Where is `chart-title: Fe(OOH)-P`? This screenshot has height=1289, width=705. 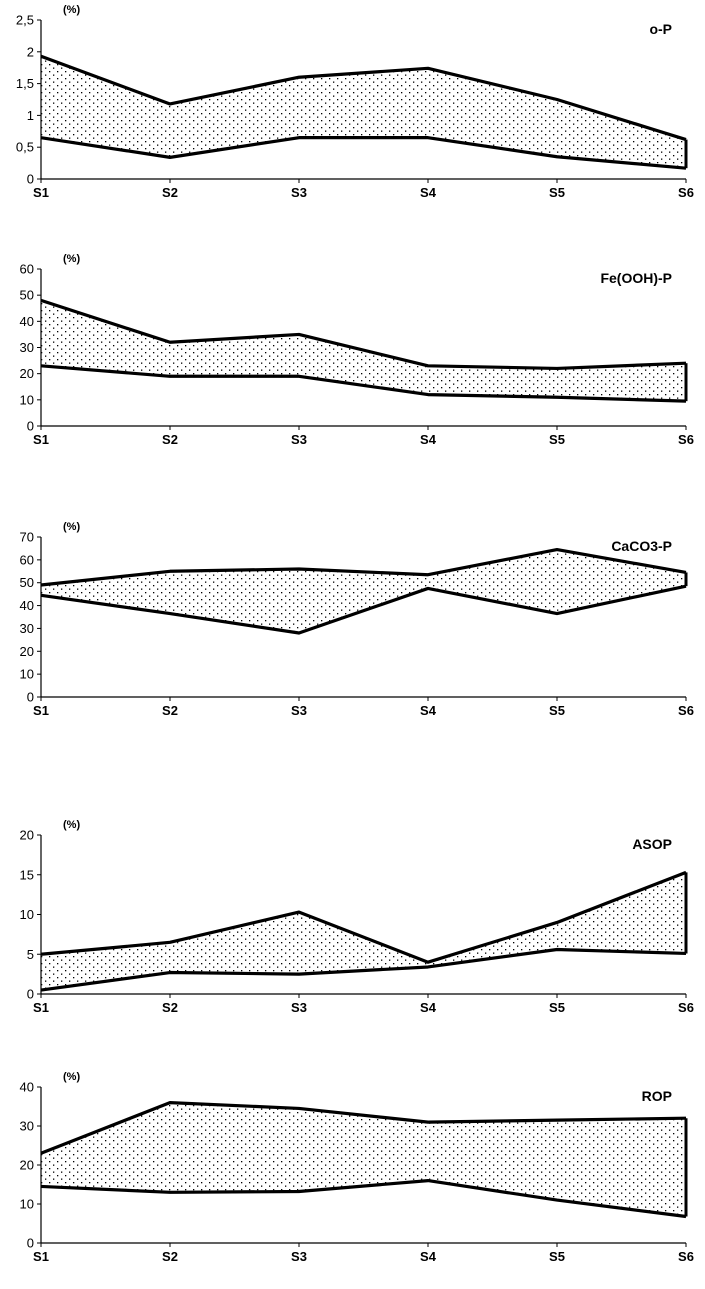
chart-title: Fe(OOH)-P is located at coordinates (636, 278).